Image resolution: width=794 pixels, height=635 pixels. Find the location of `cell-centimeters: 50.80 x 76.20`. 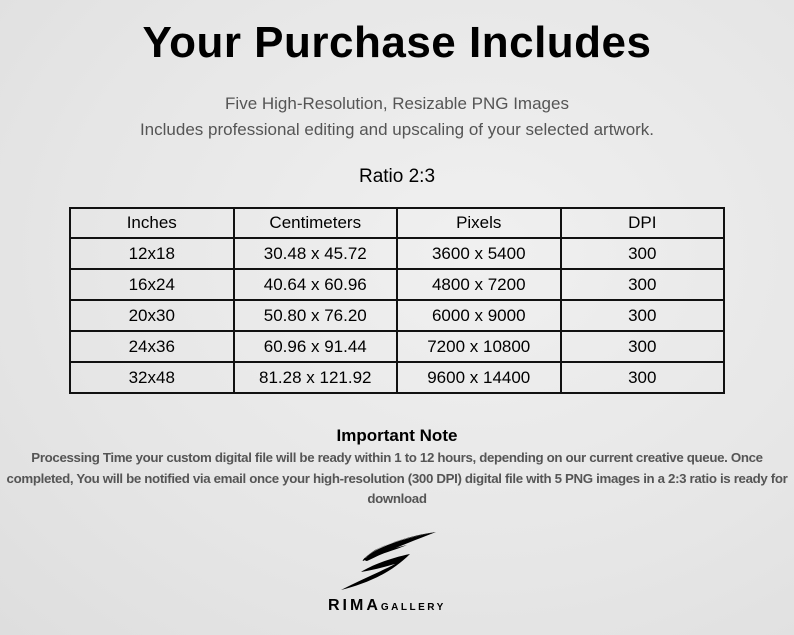

cell-centimeters: 50.80 x 76.20 is located at coordinates (315, 315).